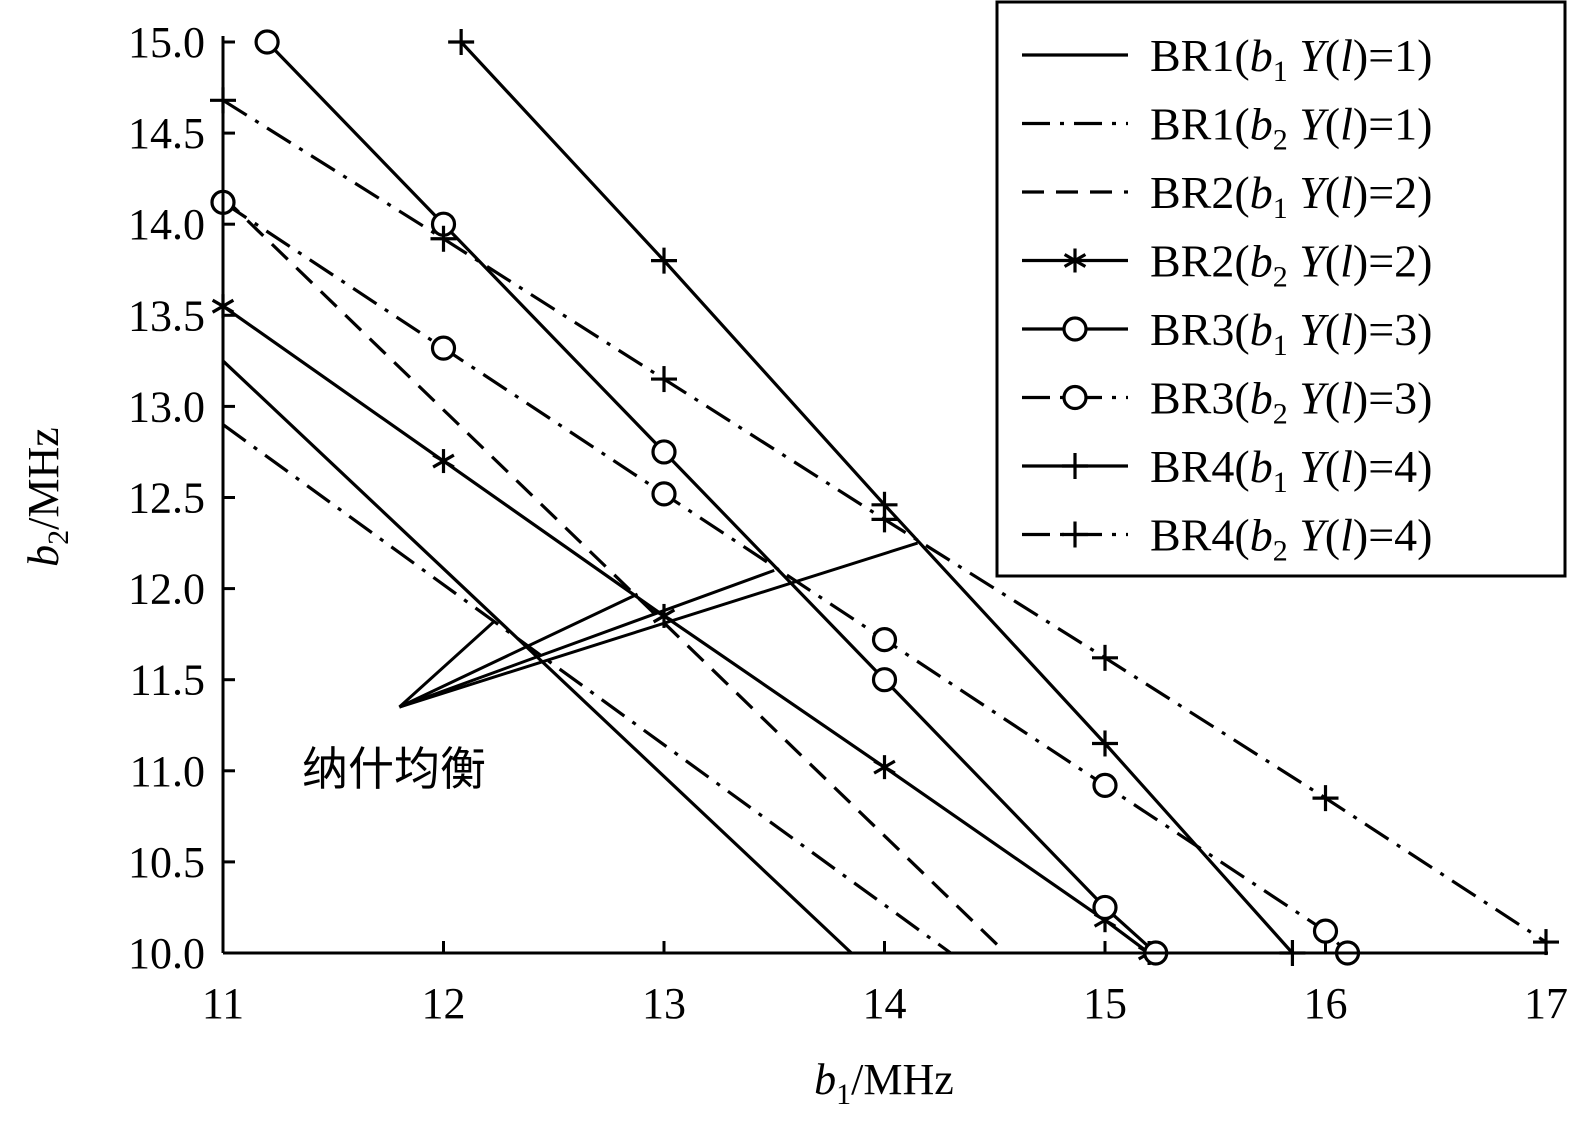  I want to click on legend-label: BR2(b1 Y(l)=2), so click(1291, 196).